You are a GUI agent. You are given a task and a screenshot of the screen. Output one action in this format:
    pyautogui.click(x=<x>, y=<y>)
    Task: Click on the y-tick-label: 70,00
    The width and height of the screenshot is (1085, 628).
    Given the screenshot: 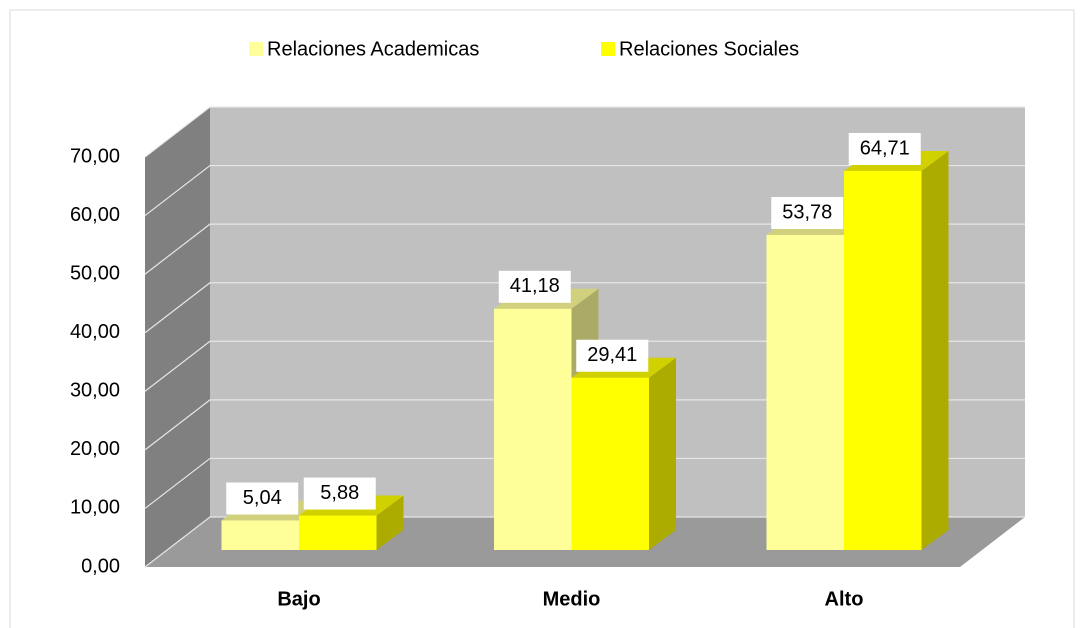 What is the action you would take?
    pyautogui.click(x=95, y=156)
    